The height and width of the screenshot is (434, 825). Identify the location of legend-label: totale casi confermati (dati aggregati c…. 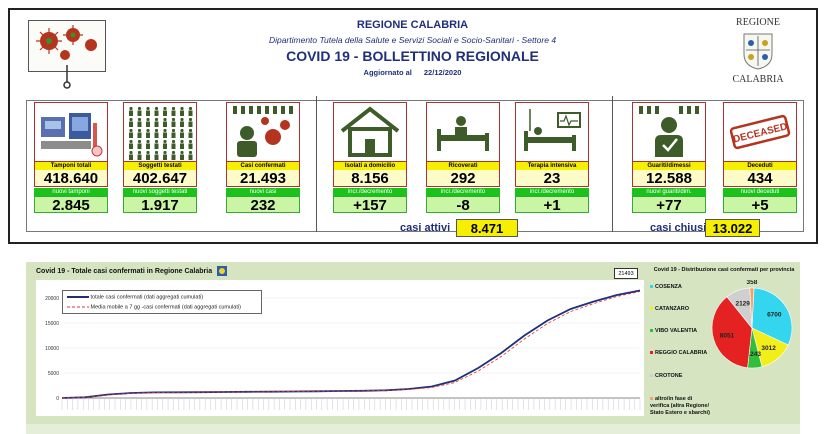
(147, 297).